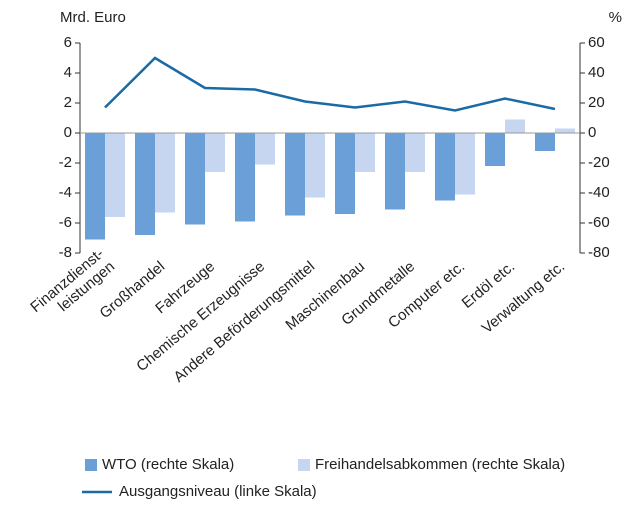  What do you see at coordinates (596, 72) in the screenshot?
I see `y2-tick-label: 40` at bounding box center [596, 72].